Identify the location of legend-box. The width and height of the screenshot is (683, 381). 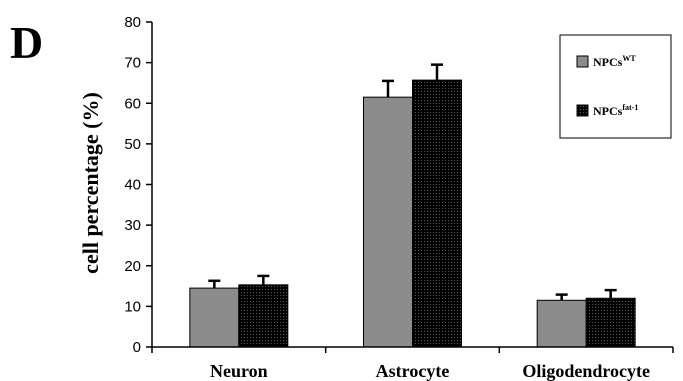
(615, 86).